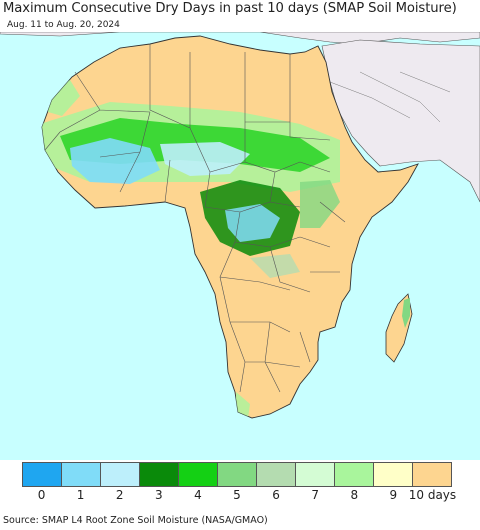  I want to click on legend-labels: 0 1 2 3 4 5 6 7 8 9 10 days, so click(240, 496).